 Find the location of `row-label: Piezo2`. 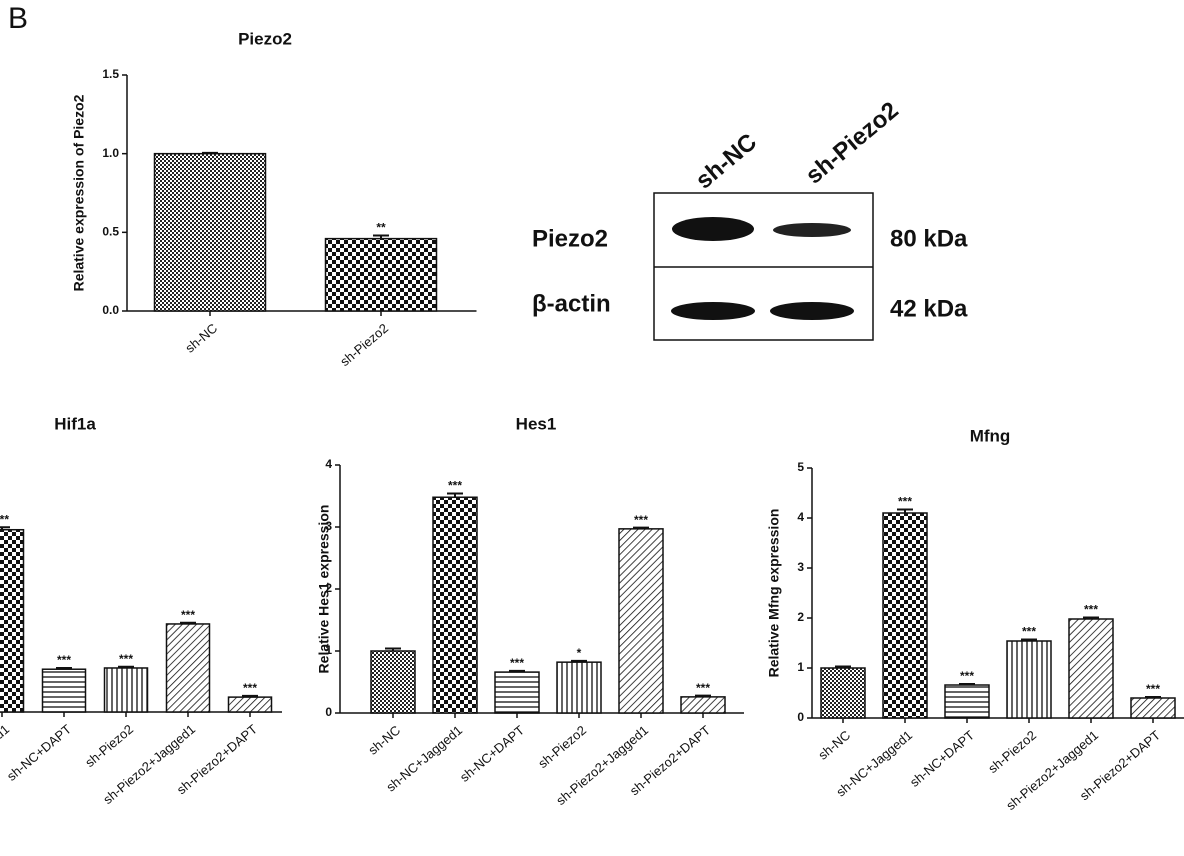

row-label: Piezo2 is located at coordinates (570, 238).